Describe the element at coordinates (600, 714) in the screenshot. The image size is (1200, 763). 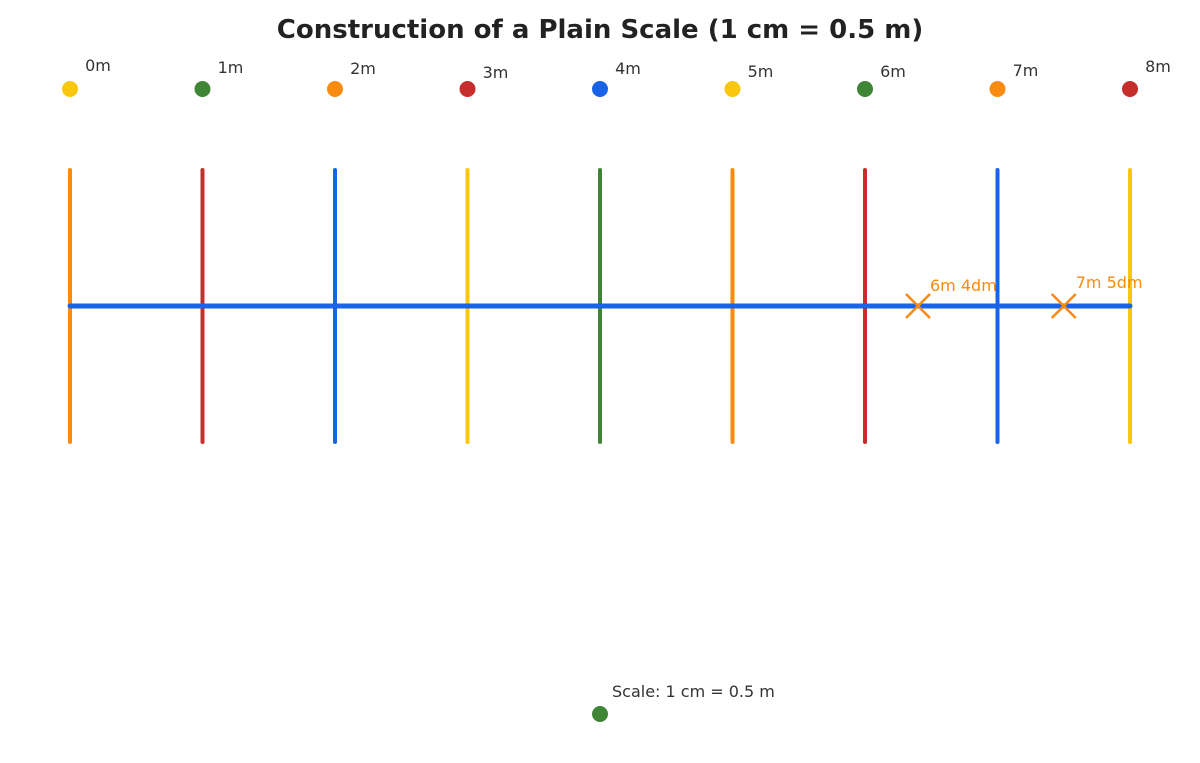
I see `scale-note-dot` at that location.